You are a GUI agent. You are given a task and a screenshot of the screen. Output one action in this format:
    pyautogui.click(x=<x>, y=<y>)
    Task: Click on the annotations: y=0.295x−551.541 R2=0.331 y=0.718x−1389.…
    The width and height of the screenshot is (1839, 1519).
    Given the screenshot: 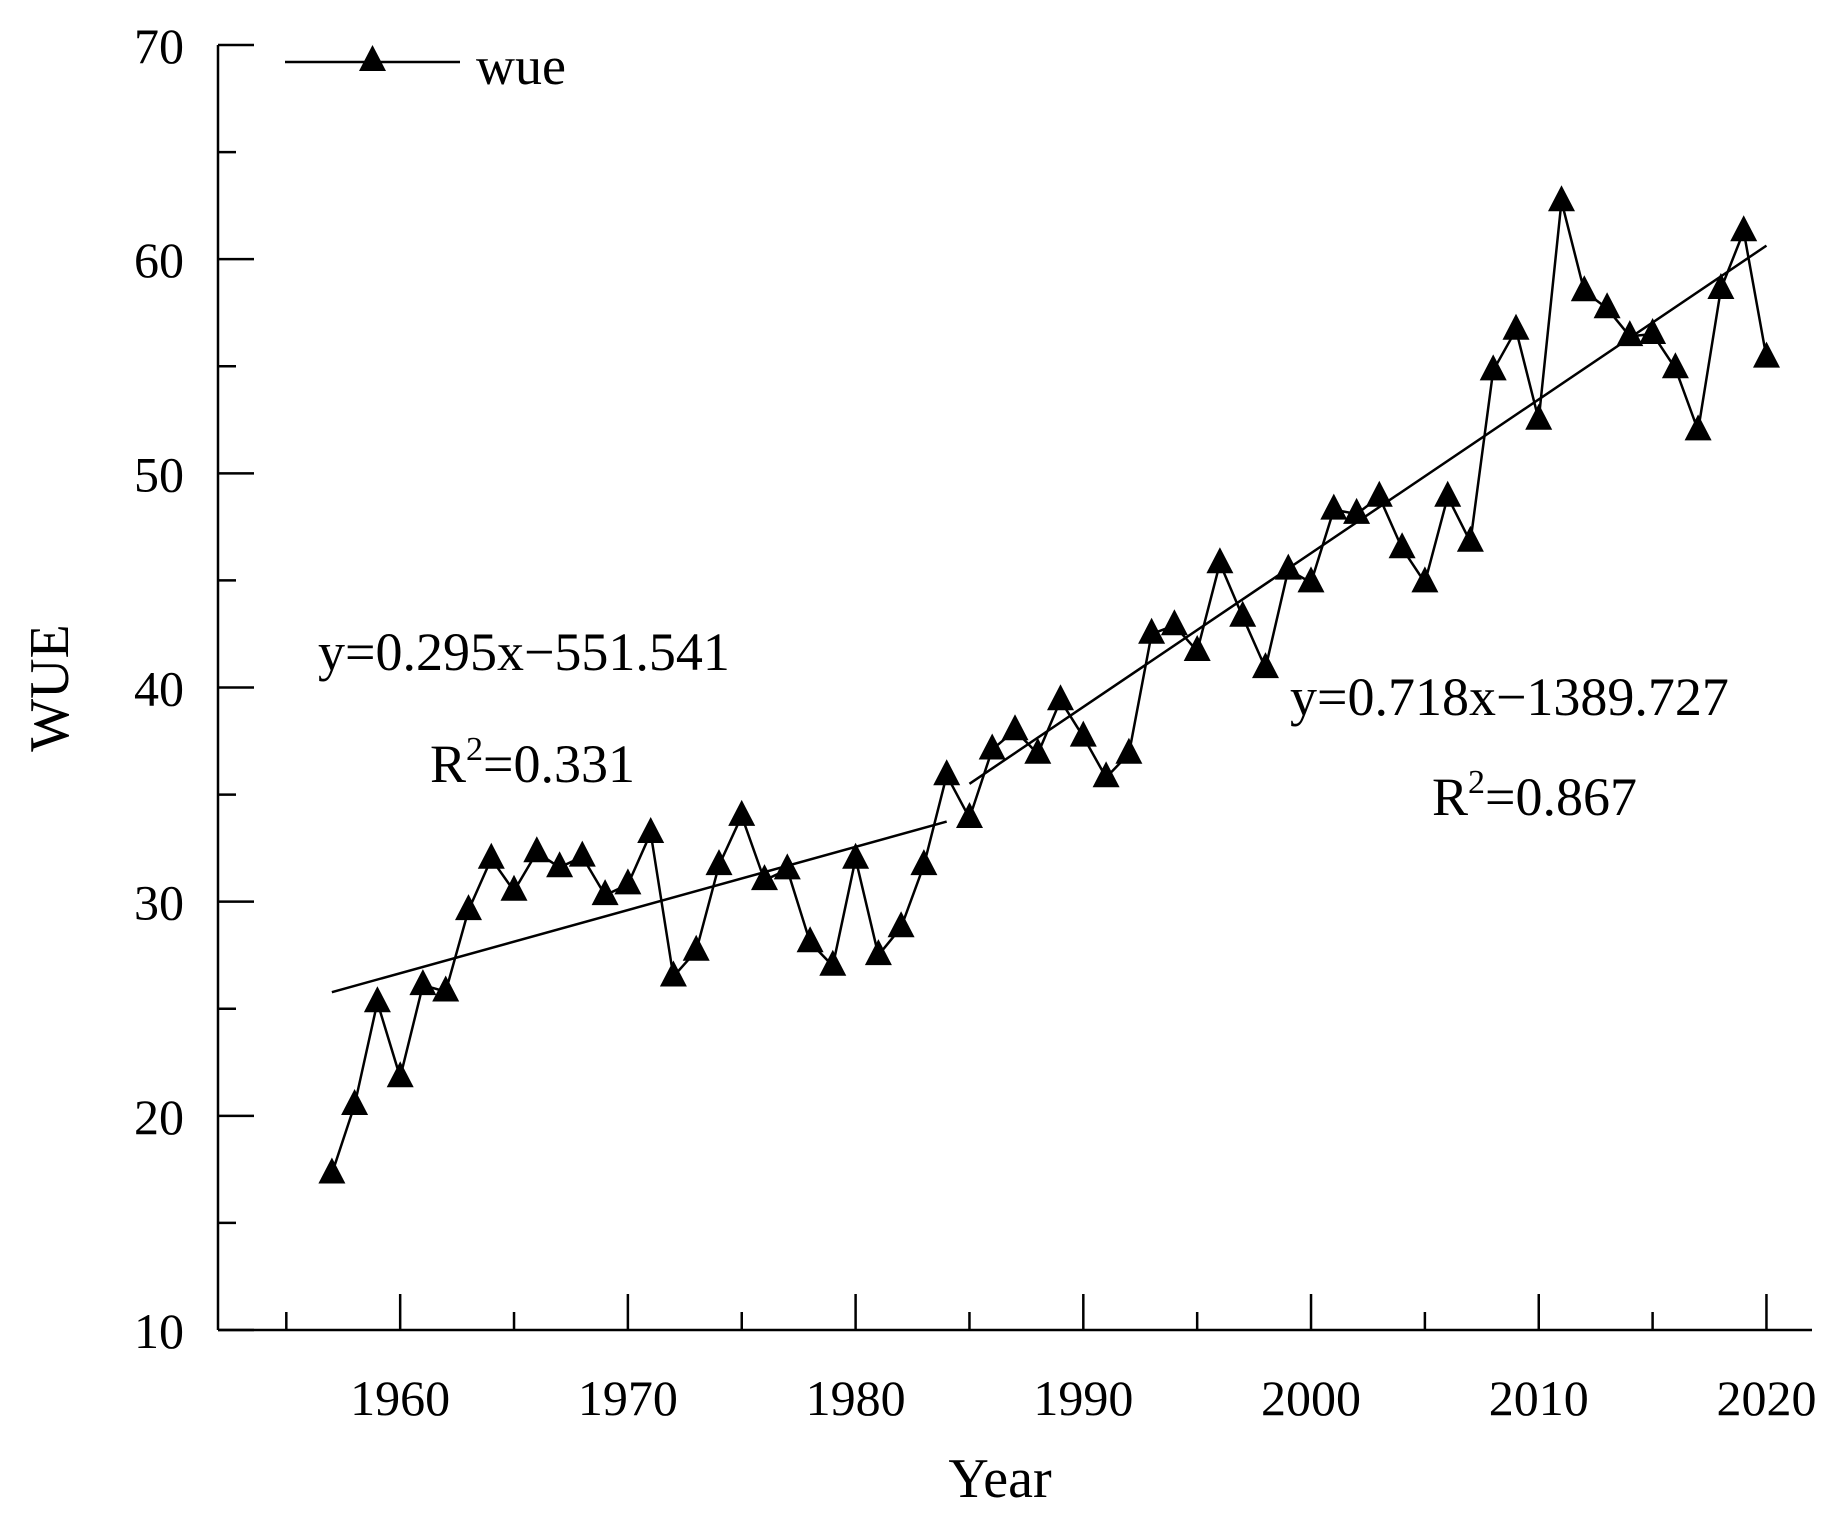 What is the action you would take?
    pyautogui.click(x=1023, y=724)
    